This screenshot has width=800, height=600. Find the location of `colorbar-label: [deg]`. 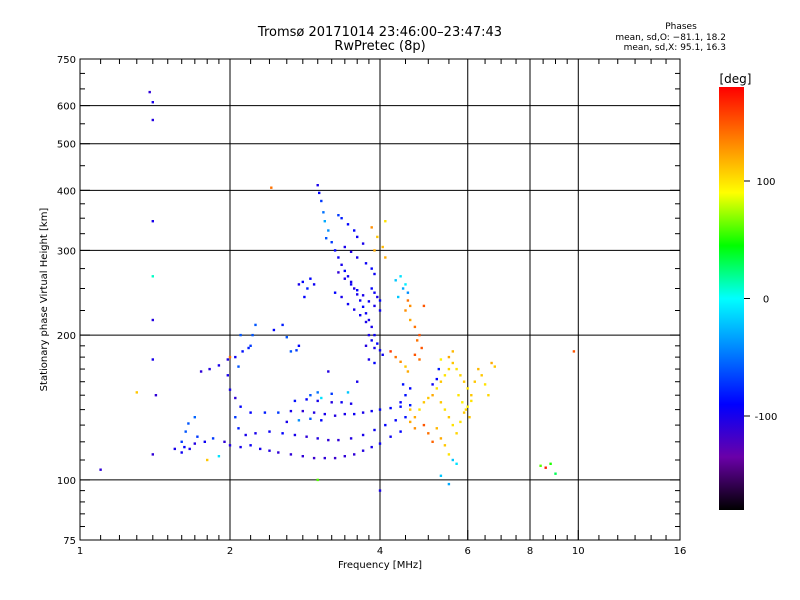

colorbar-label: [deg] is located at coordinates (736, 79).